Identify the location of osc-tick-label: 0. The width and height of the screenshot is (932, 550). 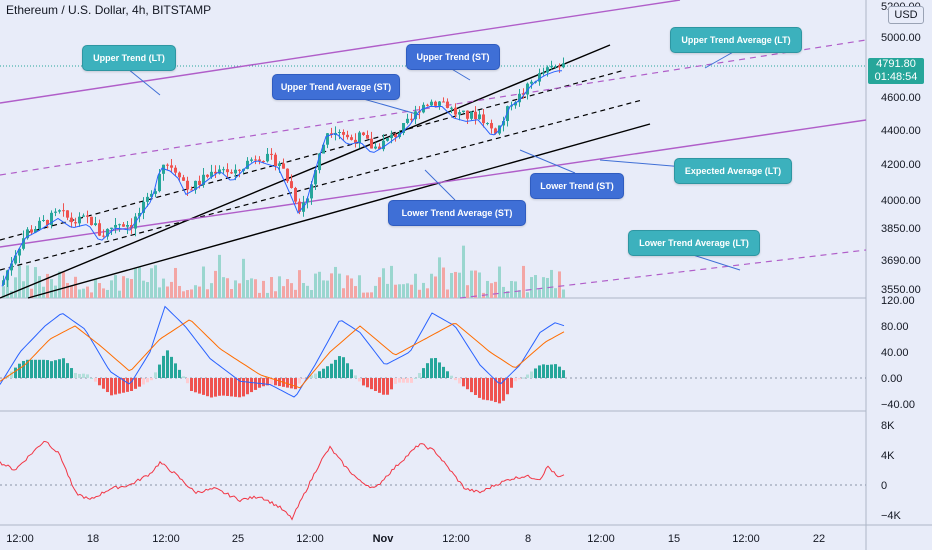
(884, 486).